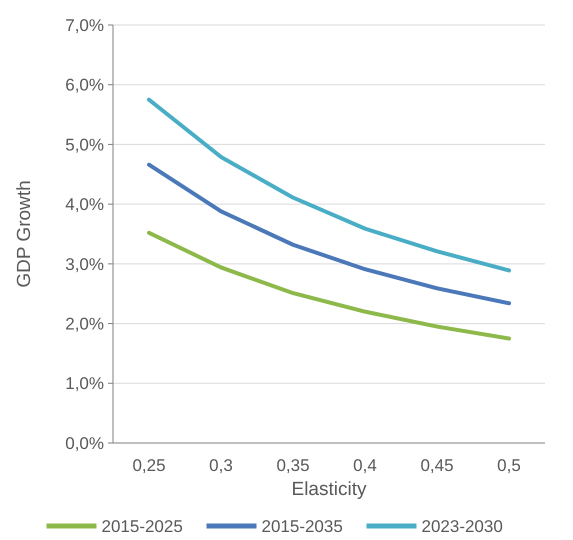 The height and width of the screenshot is (540, 573). What do you see at coordinates (509, 465) in the screenshot?
I see `x-tick-label: 0,5` at bounding box center [509, 465].